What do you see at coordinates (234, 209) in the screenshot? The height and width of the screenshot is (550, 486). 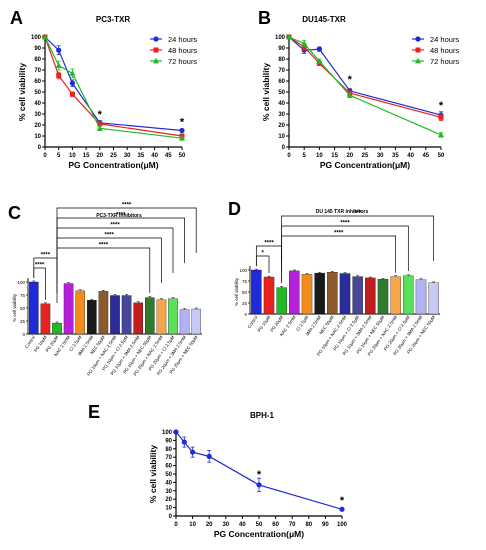 I see `panel-letter: D` at bounding box center [234, 209].